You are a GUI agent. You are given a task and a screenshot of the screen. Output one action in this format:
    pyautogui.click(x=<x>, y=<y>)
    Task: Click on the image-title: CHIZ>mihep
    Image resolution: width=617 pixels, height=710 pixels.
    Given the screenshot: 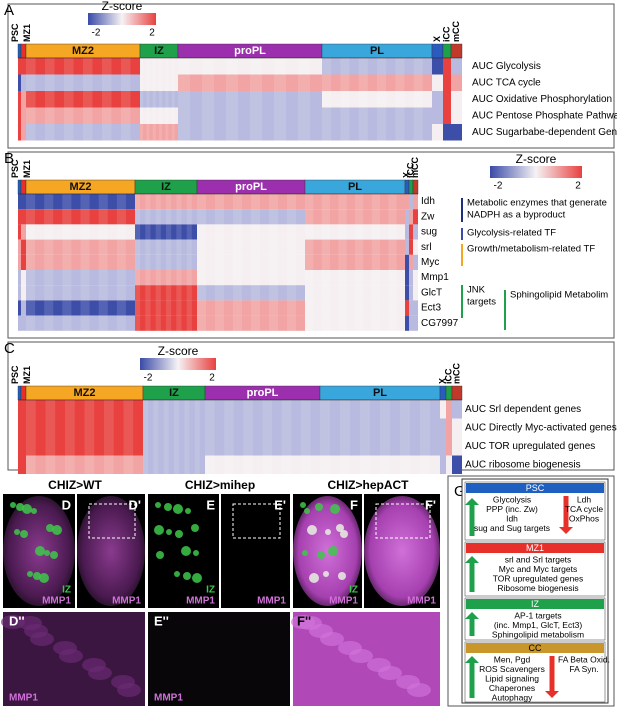 What is the action you would take?
    pyautogui.click(x=220, y=485)
    